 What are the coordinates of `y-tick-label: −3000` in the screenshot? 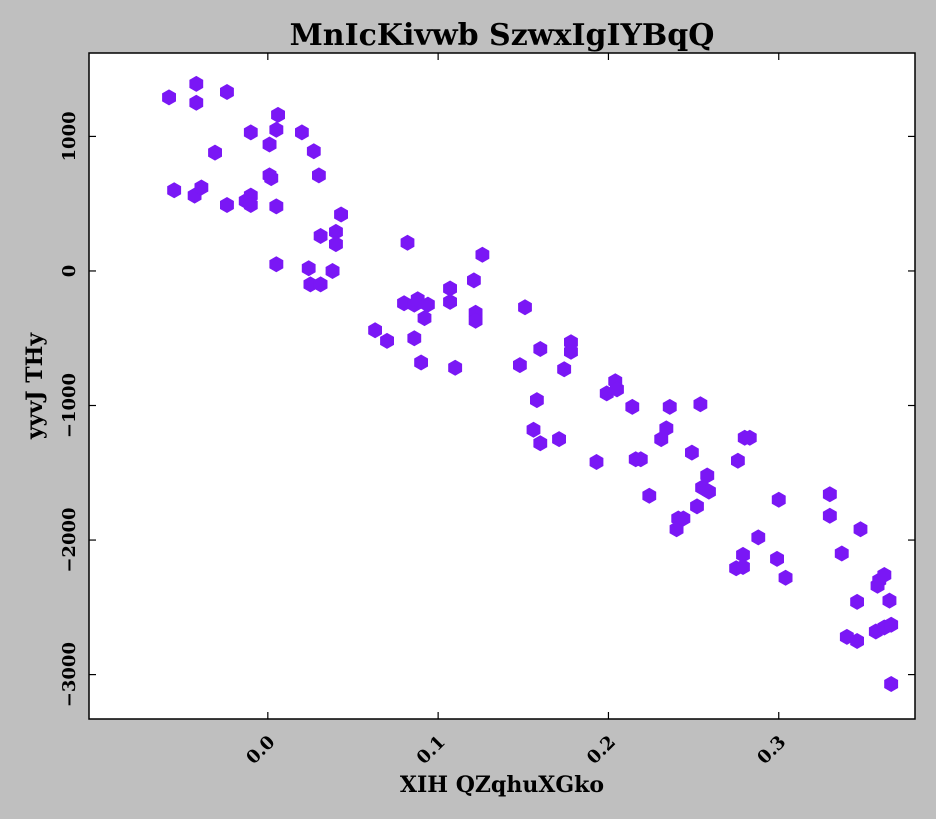 It's located at (69, 674).